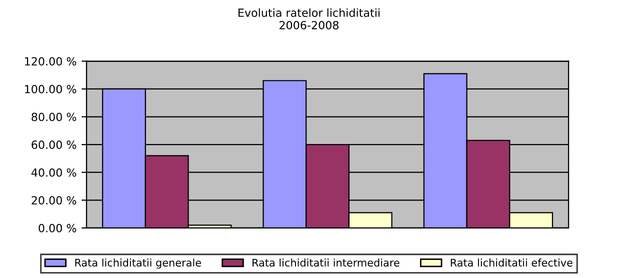  I want to click on y-tick-label: 60.00 %, so click(54, 144).